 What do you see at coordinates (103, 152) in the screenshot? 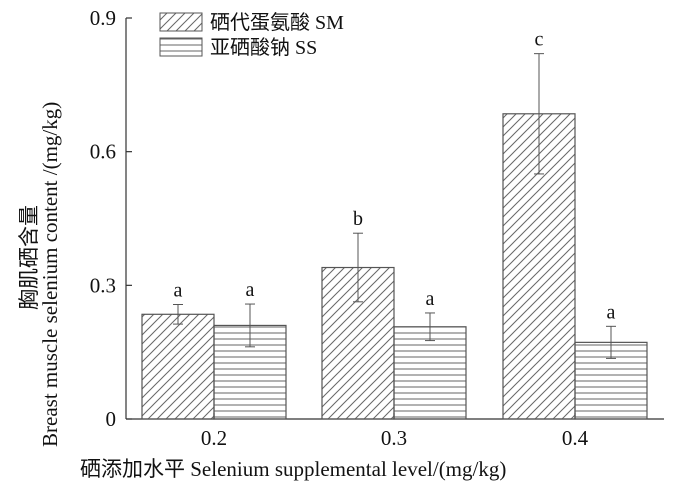
I see `y-tick-label: 0.6` at bounding box center [103, 152].